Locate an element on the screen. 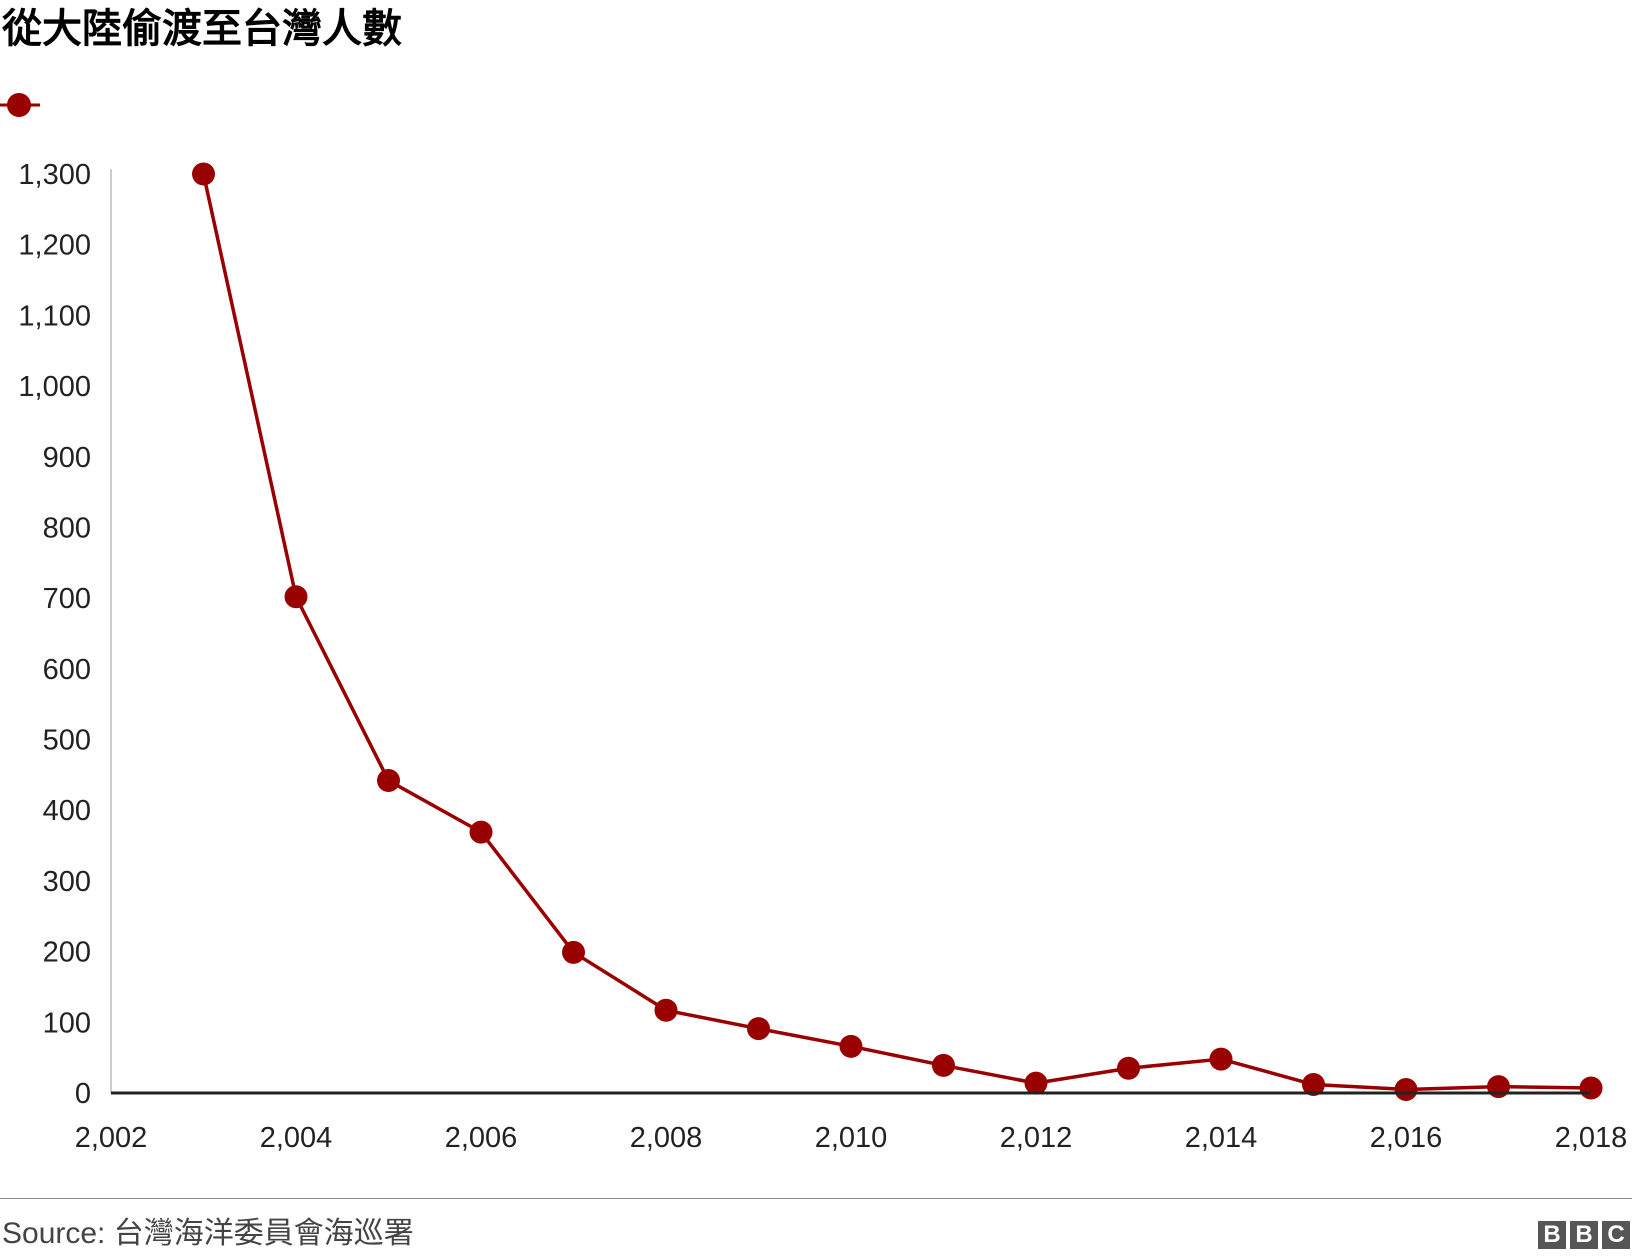  x-tick-label: 2,014 is located at coordinates (1221, 1138).